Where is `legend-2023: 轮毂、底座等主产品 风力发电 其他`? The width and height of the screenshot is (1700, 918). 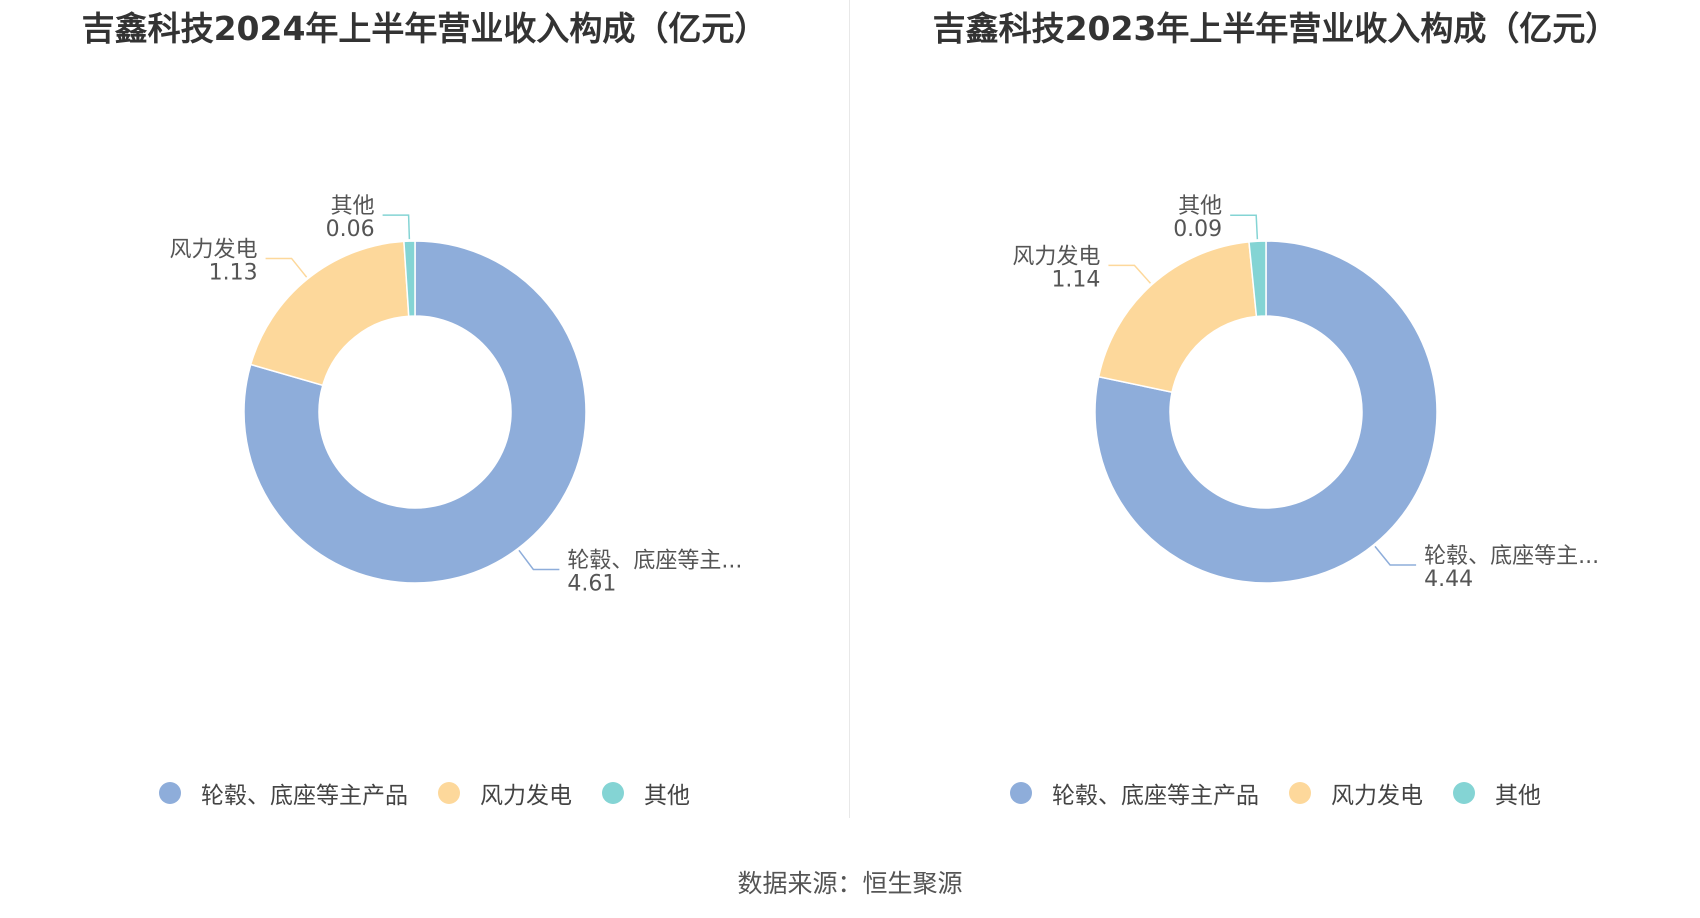 legend-2023: 轮毂、底座等主产品 风力发电 其他 is located at coordinates (1275, 793).